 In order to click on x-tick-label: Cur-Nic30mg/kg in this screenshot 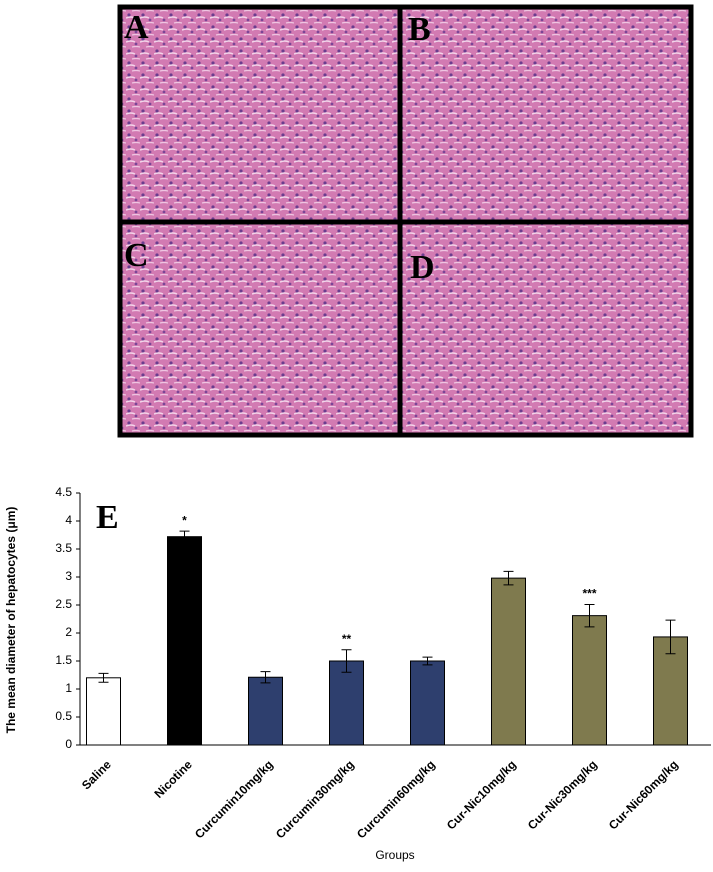, I will do `click(562, 794)`.